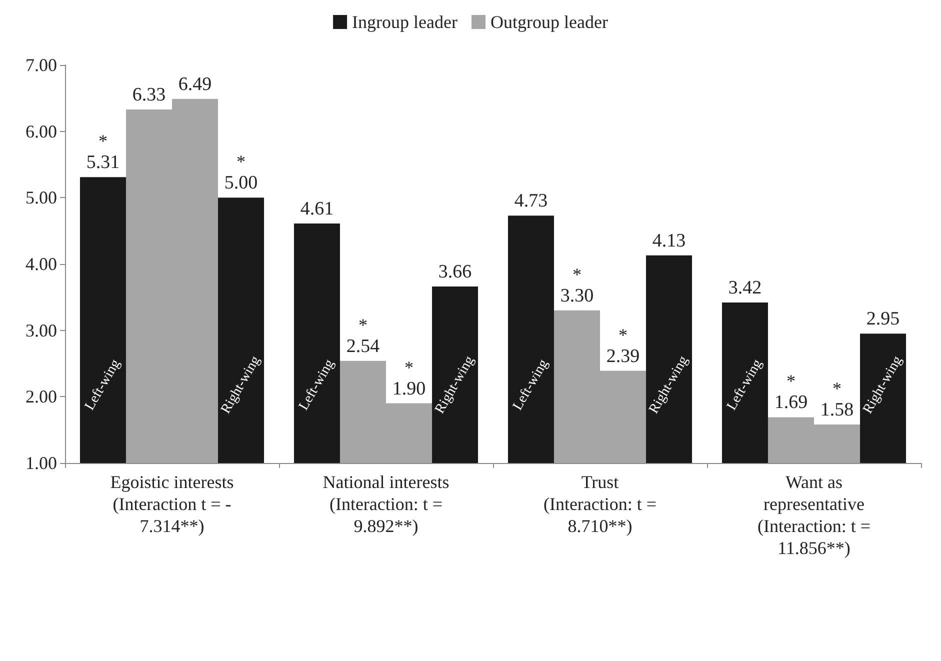 The height and width of the screenshot is (661, 941). What do you see at coordinates (791, 403) in the screenshot?
I see `data-label: 1.69` at bounding box center [791, 403].